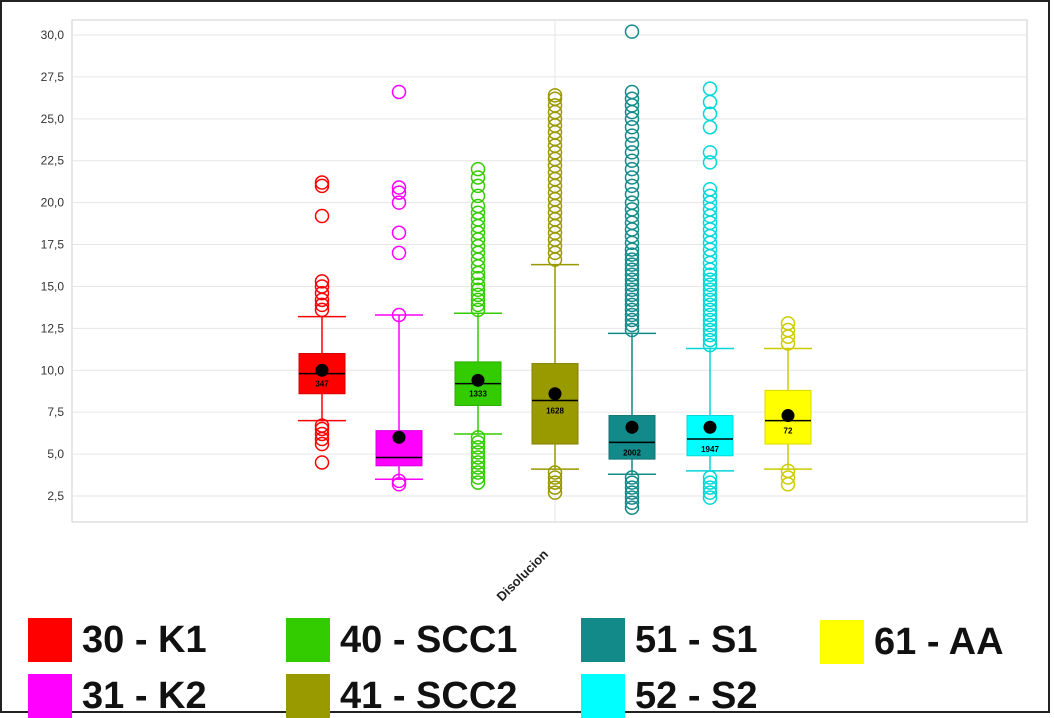 The width and height of the screenshot is (1054, 718). Describe the element at coordinates (939, 641) in the screenshot. I see `legend-label-aa: 61 - AA` at that location.